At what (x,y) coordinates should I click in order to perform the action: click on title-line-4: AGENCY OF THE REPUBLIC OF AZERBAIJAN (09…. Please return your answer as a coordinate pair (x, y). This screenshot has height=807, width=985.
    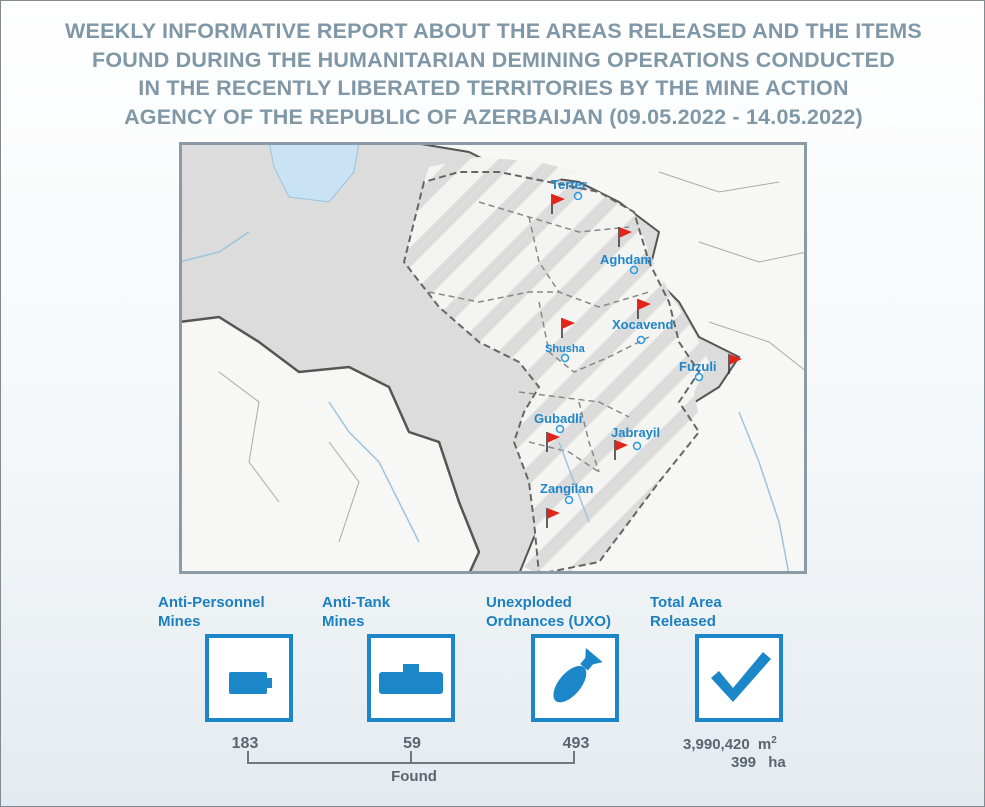
    Looking at the image, I should click on (493, 116).